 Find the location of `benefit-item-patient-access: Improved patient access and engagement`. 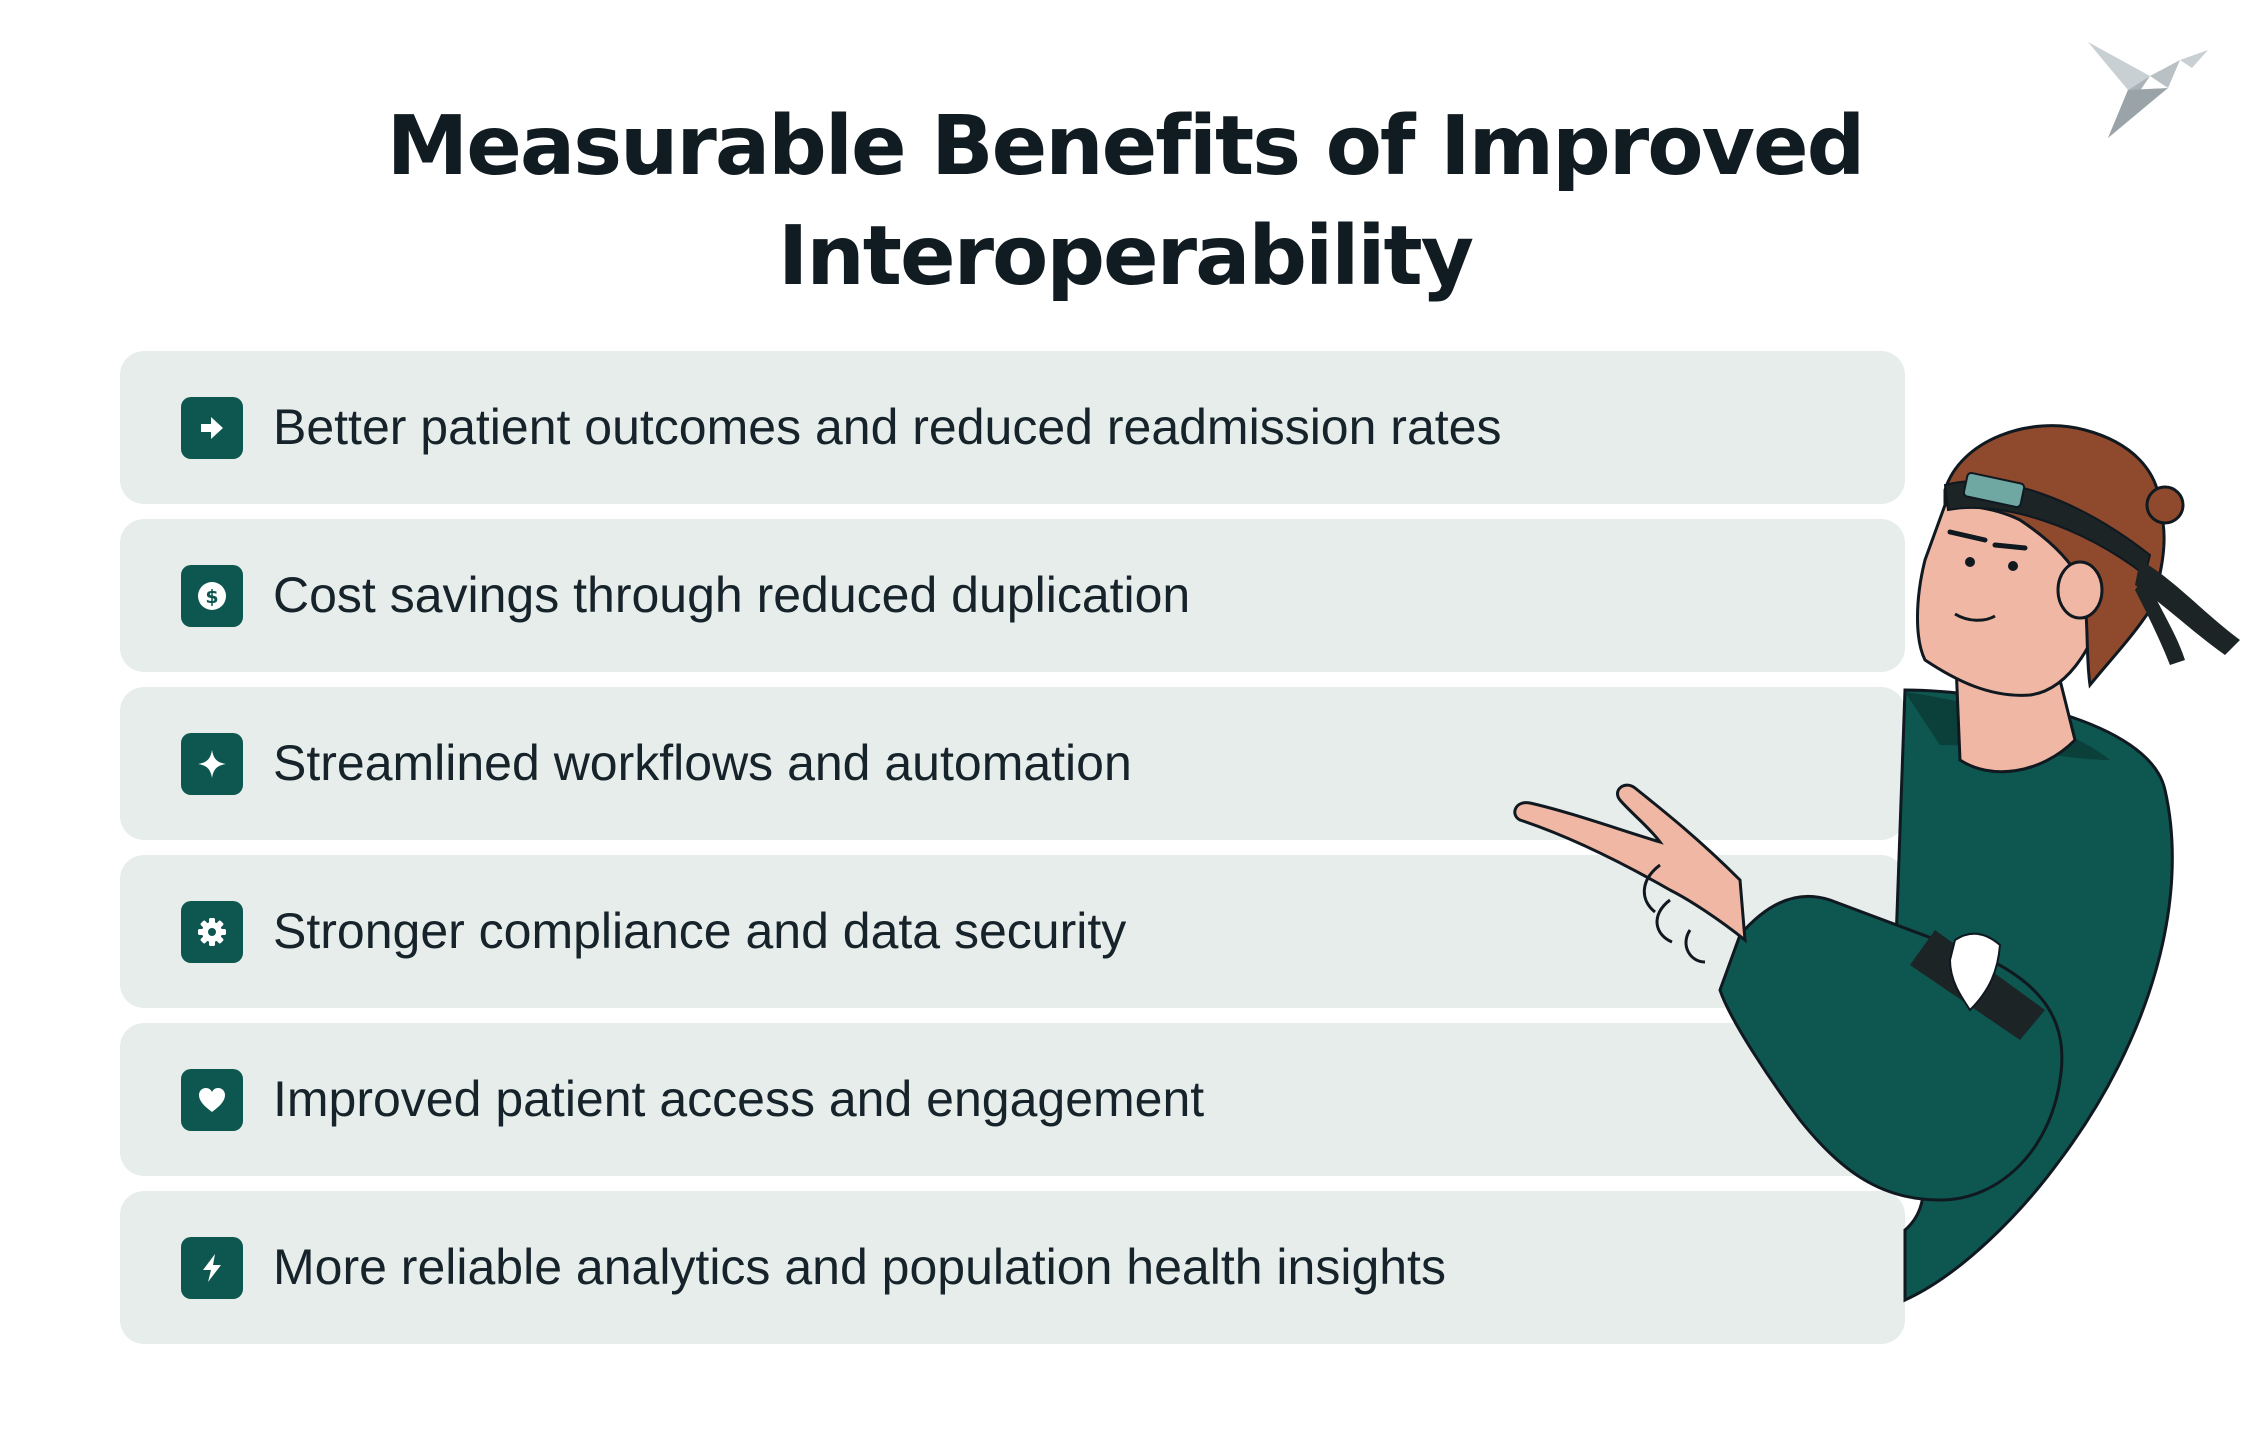

benefit-item-patient-access: Improved patient access and engagement is located at coordinates (1012, 1099).